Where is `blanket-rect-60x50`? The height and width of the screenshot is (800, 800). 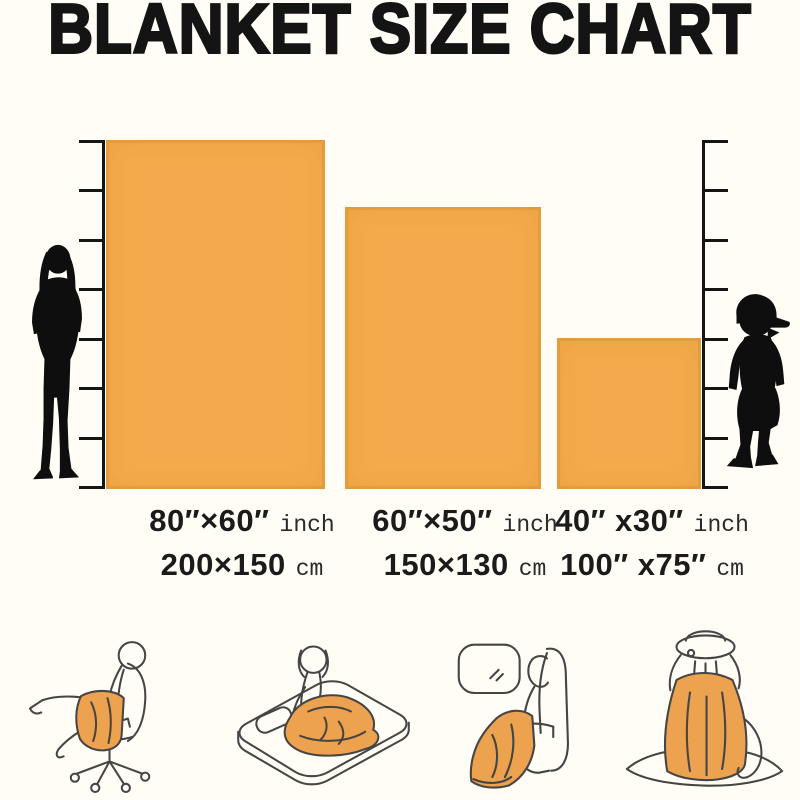
blanket-rect-60x50 is located at coordinates (443, 348).